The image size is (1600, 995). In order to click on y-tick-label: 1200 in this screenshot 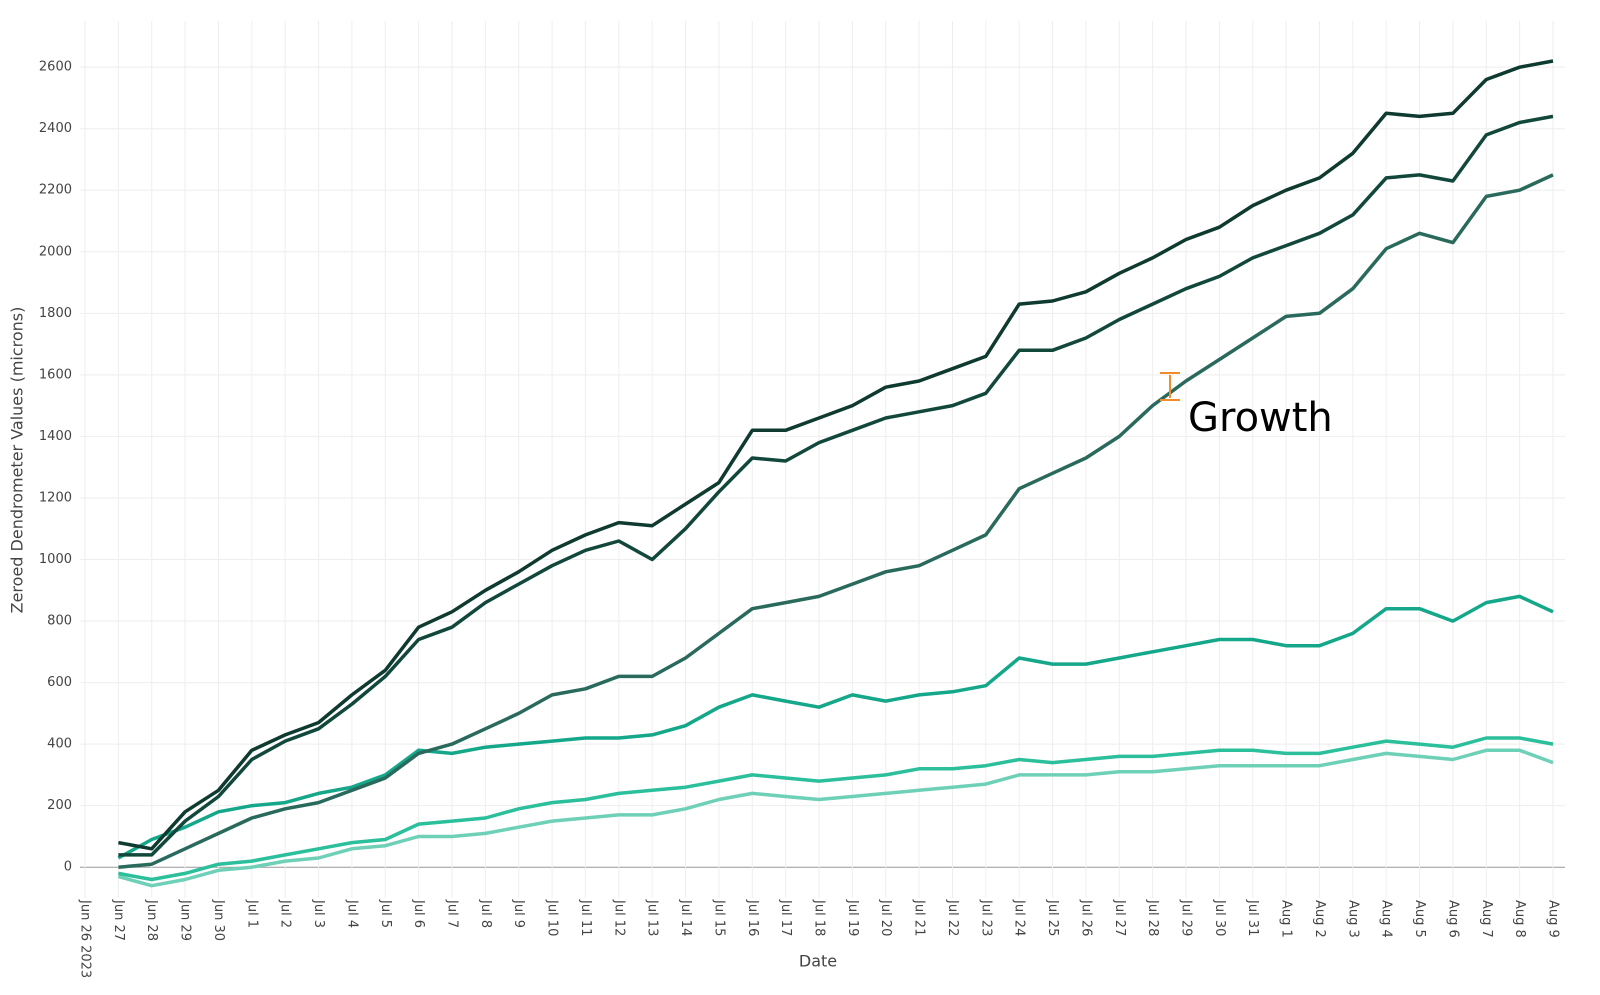, I will do `click(55, 497)`.